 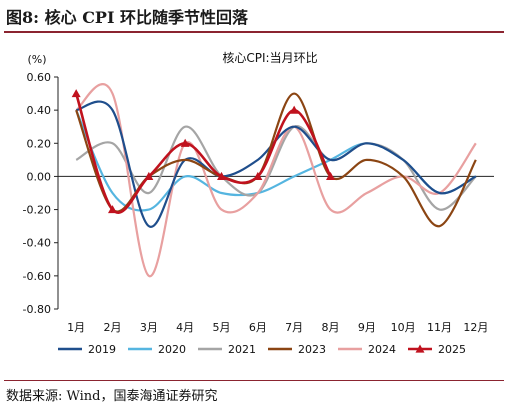 I want to click on y-tick-label: -0.40, so click(x=37, y=243).